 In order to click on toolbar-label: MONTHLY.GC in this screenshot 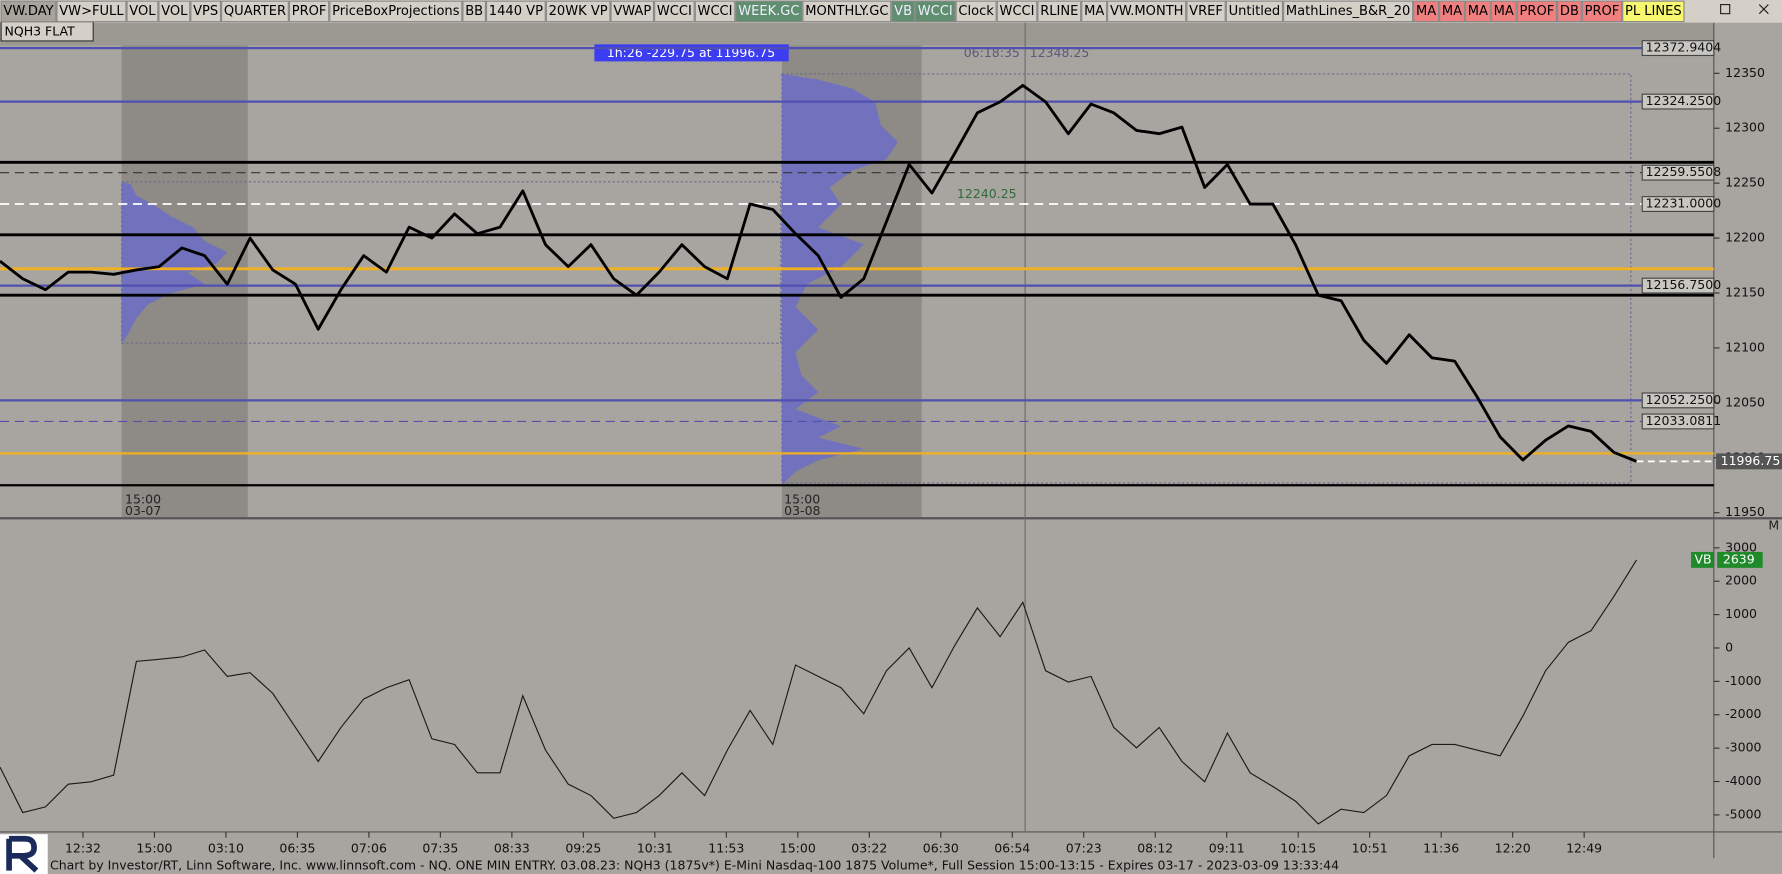, I will do `click(846, 11)`.